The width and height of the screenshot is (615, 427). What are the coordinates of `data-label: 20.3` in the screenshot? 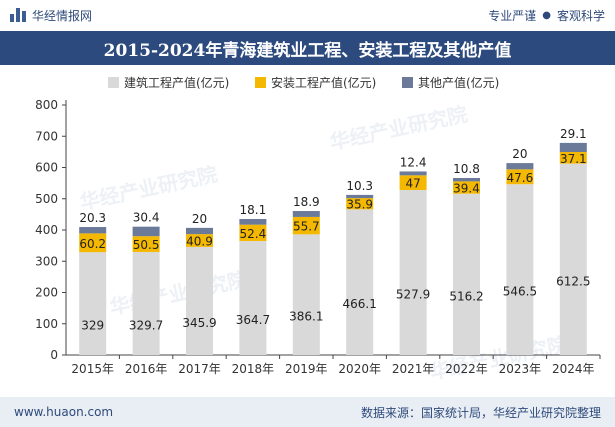 It's located at (92, 218).